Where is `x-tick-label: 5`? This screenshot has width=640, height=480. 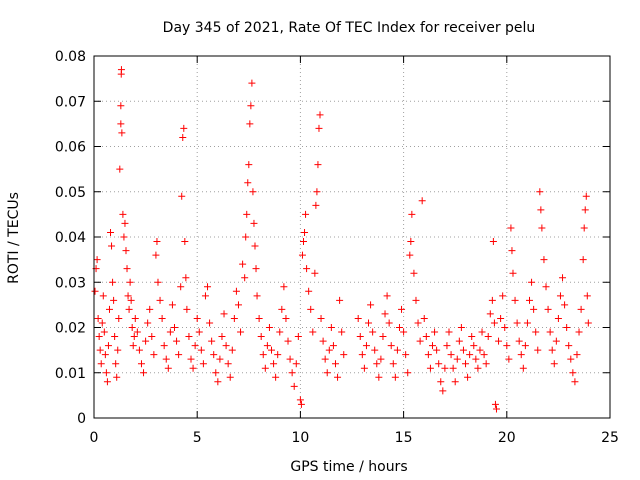
x-tick-label: 5 is located at coordinates (197, 438).